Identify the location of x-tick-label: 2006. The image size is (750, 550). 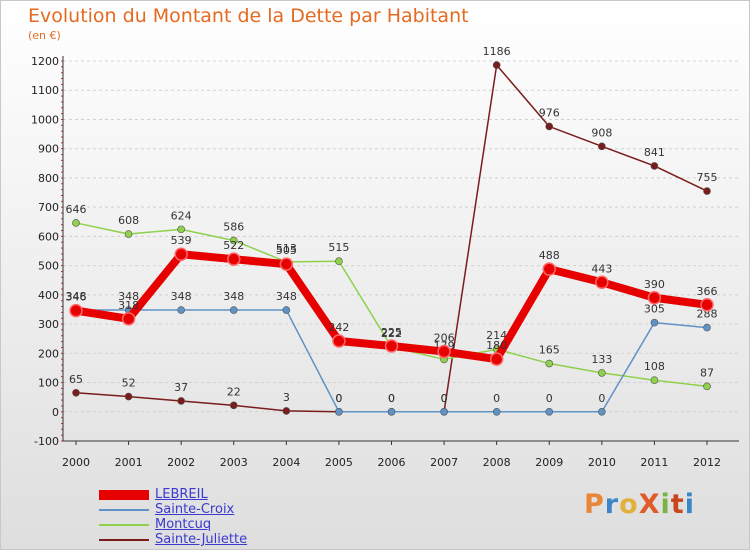
(392, 462).